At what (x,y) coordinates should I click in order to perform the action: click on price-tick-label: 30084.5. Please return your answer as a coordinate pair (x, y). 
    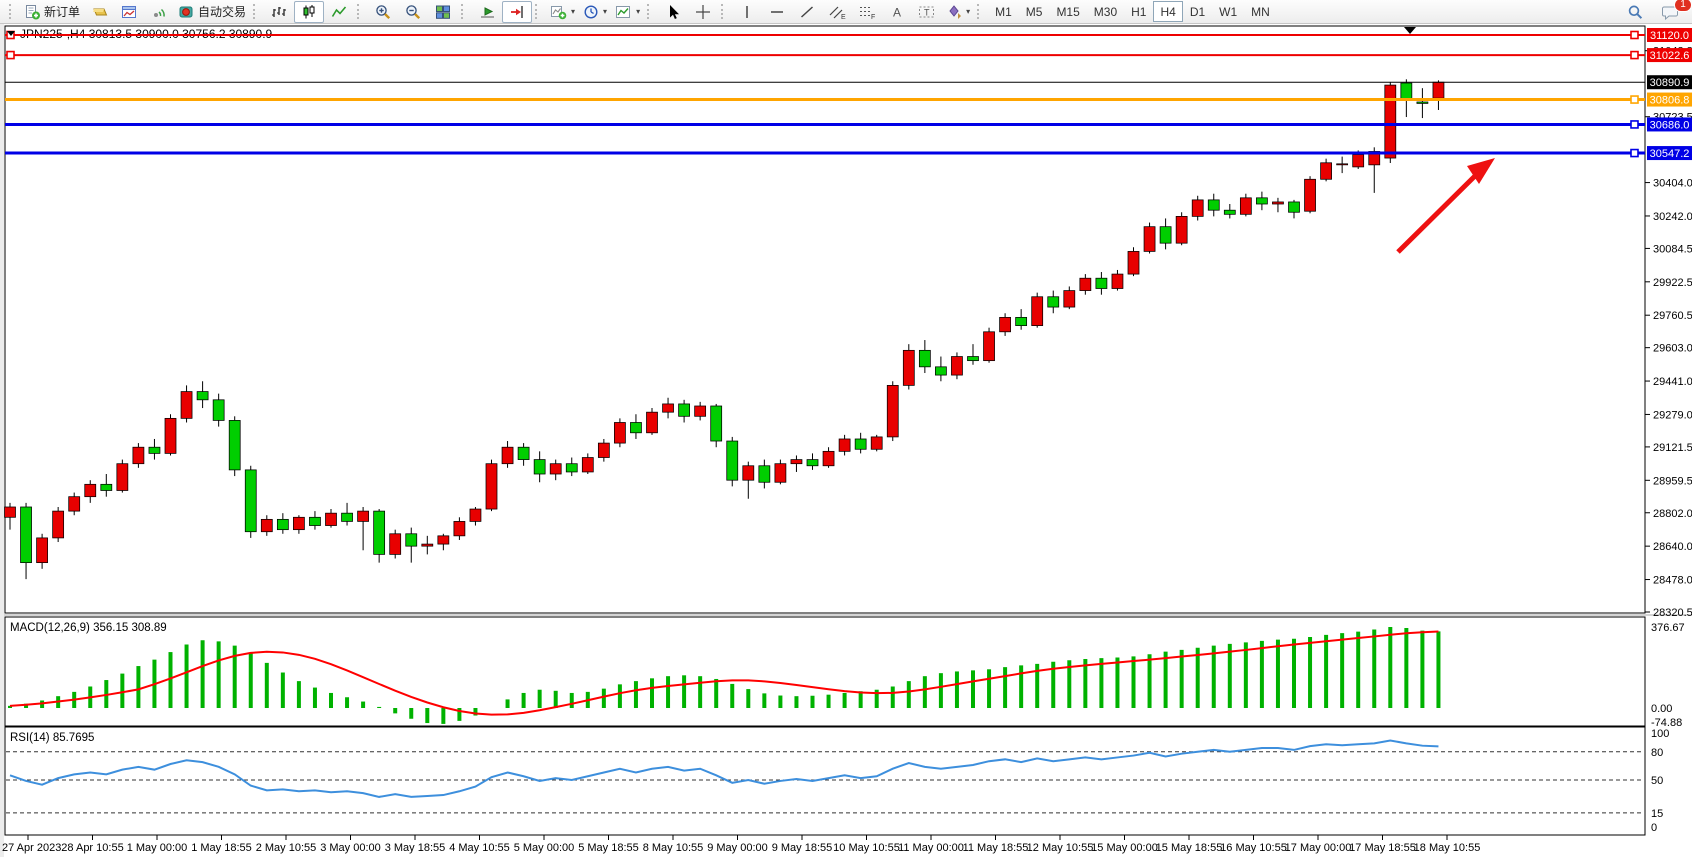
    Looking at the image, I should click on (1672, 249).